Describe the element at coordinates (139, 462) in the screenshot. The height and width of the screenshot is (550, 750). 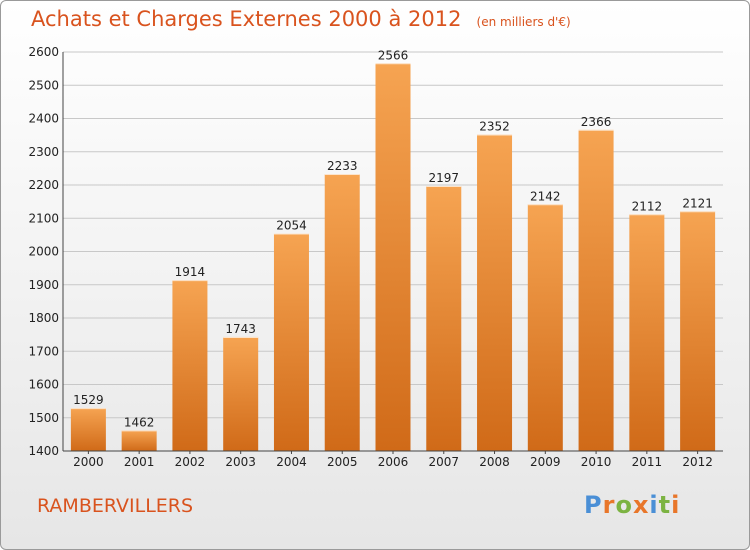
I see `x-tick-label: 2001` at that location.